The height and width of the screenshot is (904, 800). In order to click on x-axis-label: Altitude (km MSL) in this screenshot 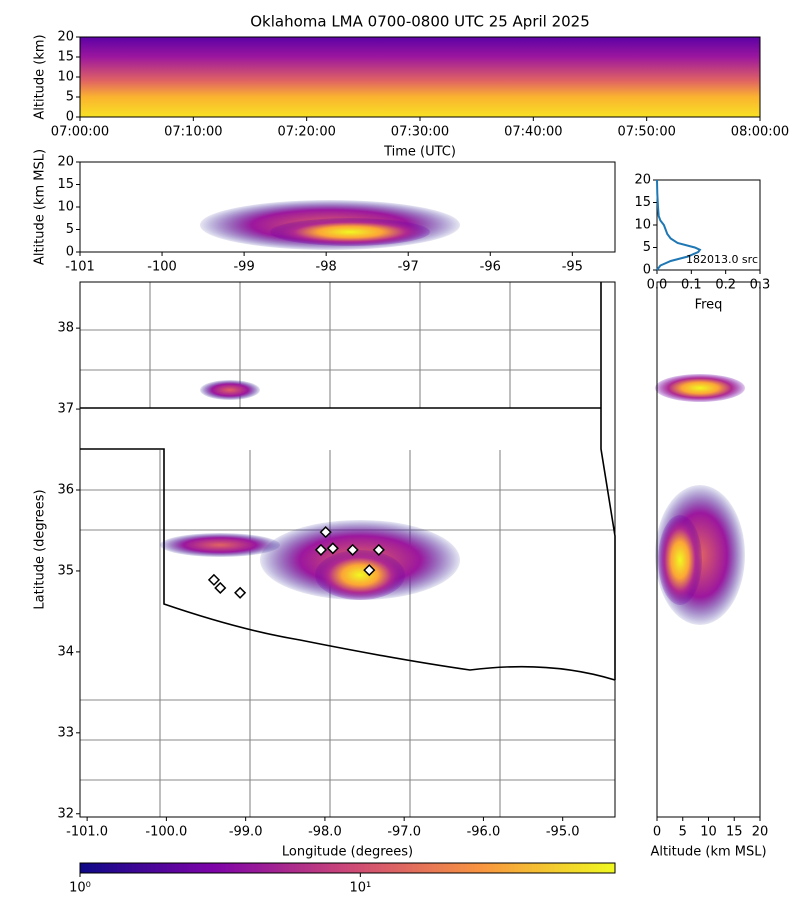, I will do `click(708, 852)`.